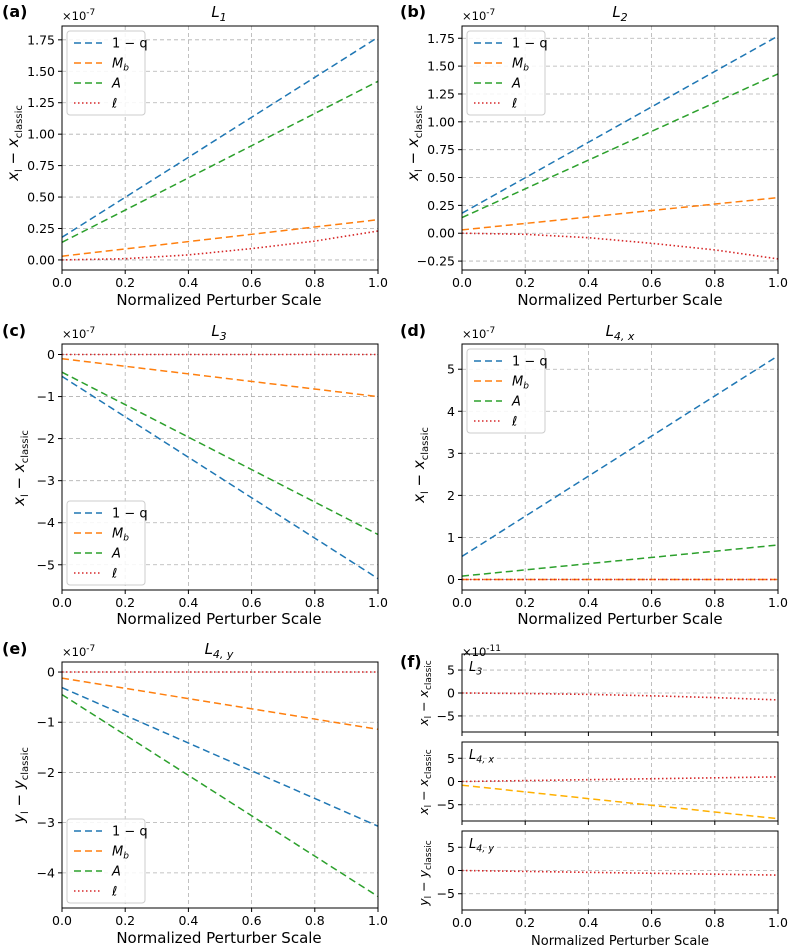 The height and width of the screenshot is (951, 793). What do you see at coordinates (451, 453) in the screenshot?
I see `y-tick-label: 3` at bounding box center [451, 453].